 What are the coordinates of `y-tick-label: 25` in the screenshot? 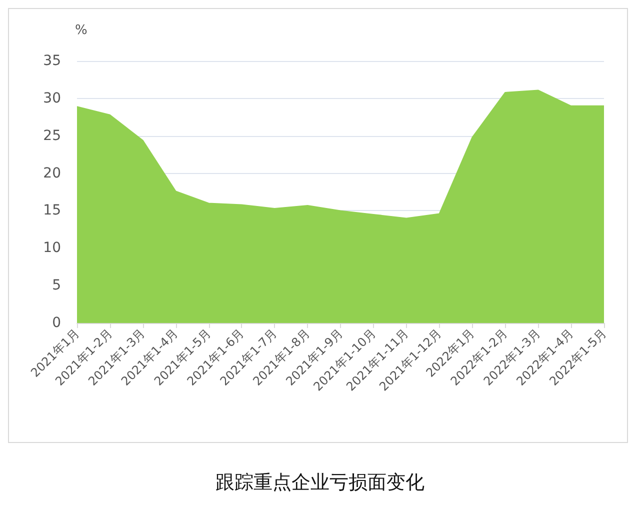 It's located at (52, 136).